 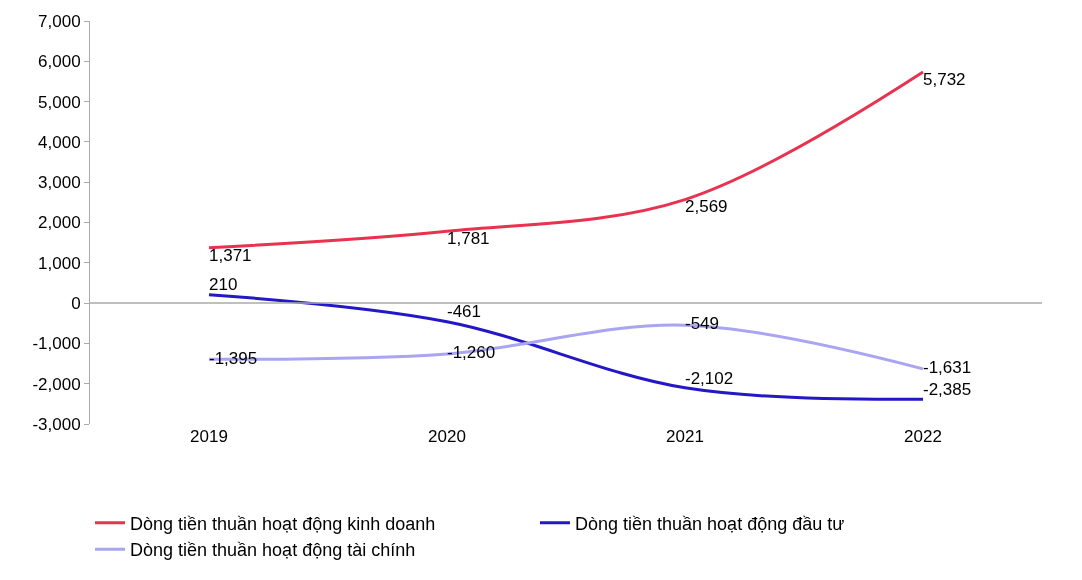 I want to click on legend-label: Dòng tiền thuần hoạt động đầu tư, so click(x=710, y=523).